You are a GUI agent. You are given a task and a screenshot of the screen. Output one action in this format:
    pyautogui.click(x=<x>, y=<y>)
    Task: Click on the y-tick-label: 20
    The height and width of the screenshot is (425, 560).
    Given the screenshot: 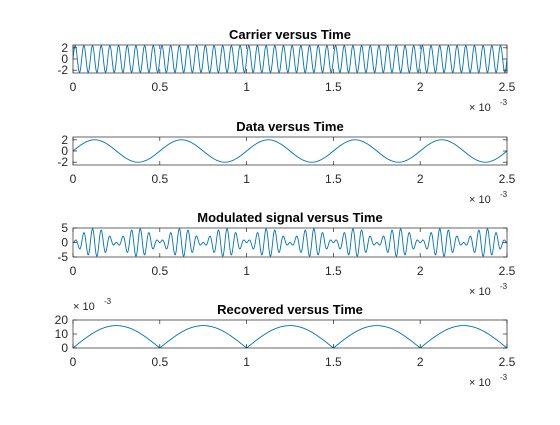 What is the action you would take?
    pyautogui.click(x=62, y=320)
    